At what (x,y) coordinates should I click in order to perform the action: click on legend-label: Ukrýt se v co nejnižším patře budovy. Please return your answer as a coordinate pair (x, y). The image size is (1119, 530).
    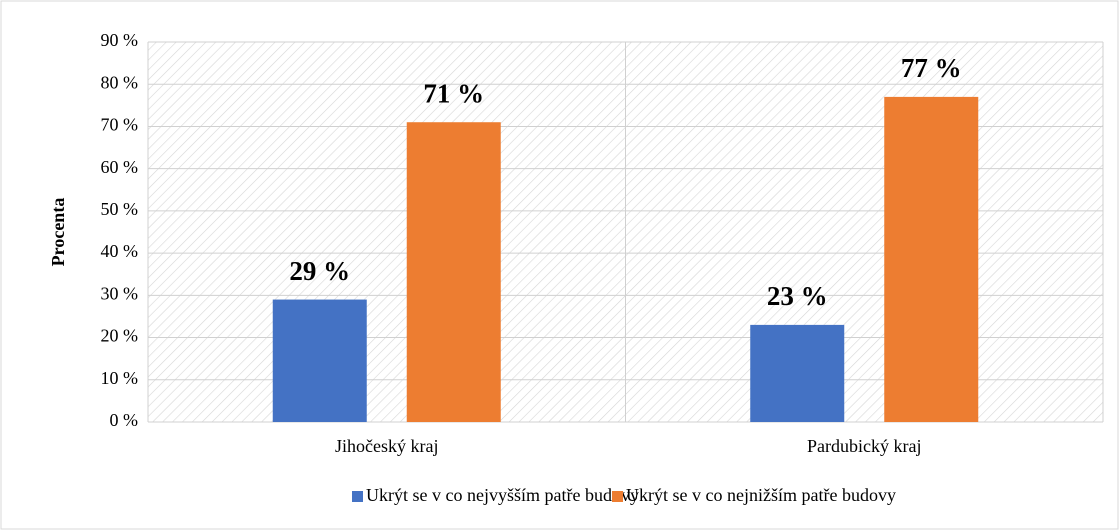
    Looking at the image, I should click on (761, 495).